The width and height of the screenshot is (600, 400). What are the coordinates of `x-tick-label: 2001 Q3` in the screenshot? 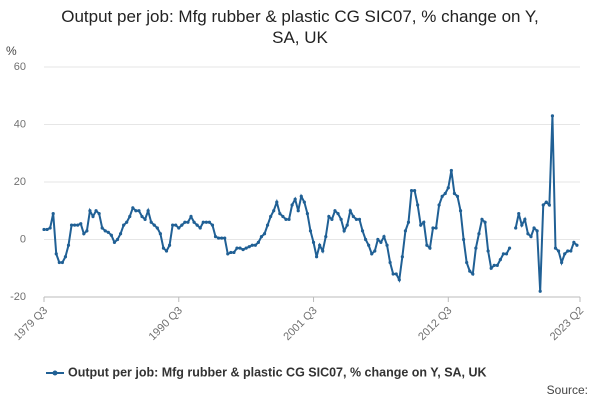 It's located at (300, 324).